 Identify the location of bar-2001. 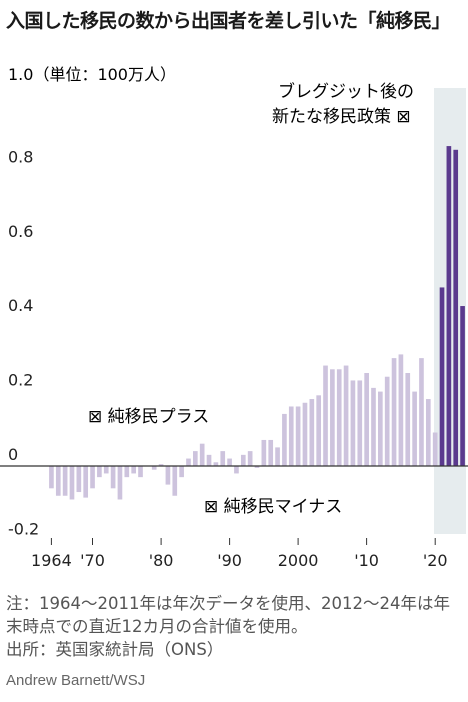
(305, 434).